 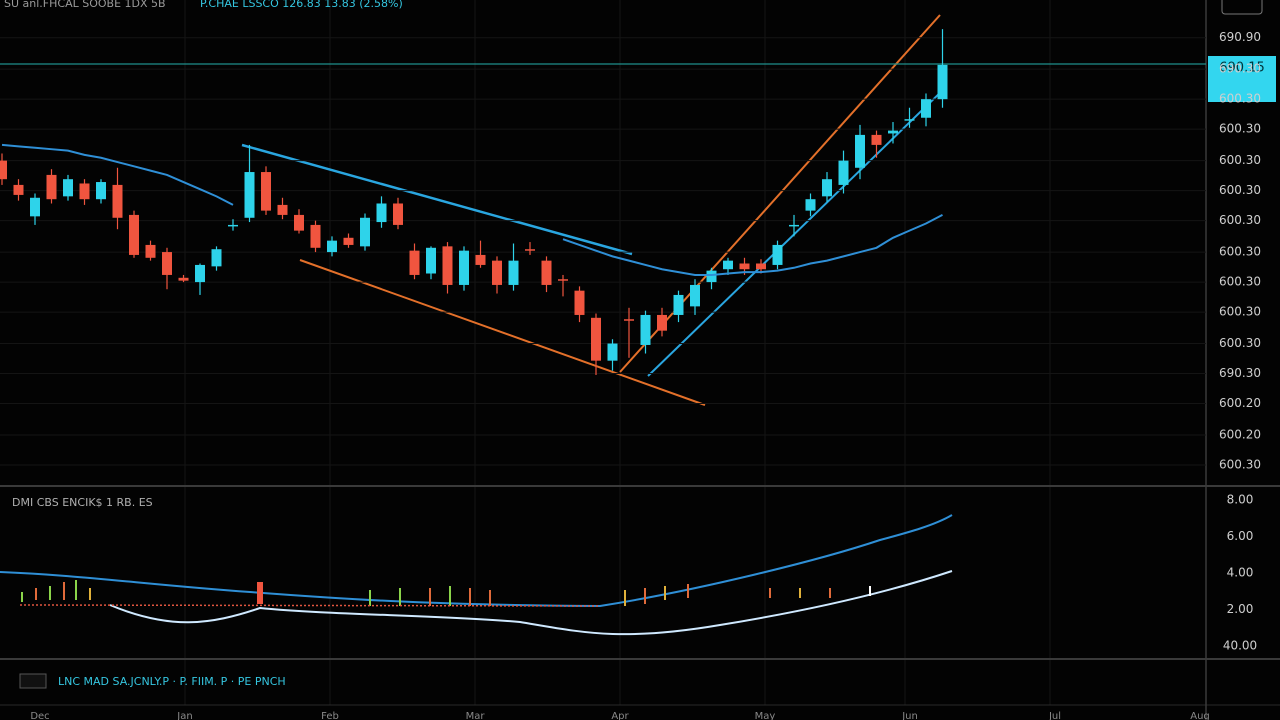 What do you see at coordinates (1242, 7) in the screenshot?
I see `settings-button` at bounding box center [1242, 7].